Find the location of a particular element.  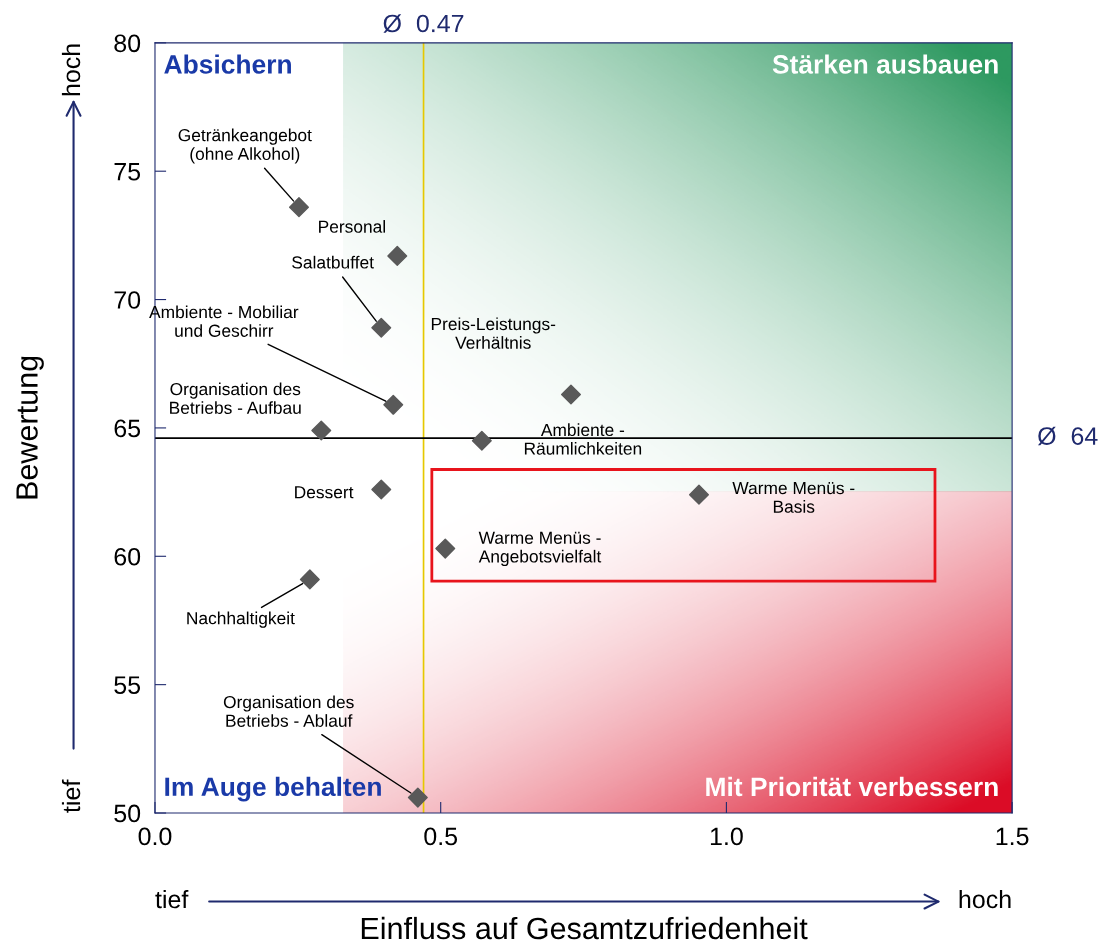

annotation: Getränkeangebot (ohne Alkohol) is located at coordinates (245, 146).